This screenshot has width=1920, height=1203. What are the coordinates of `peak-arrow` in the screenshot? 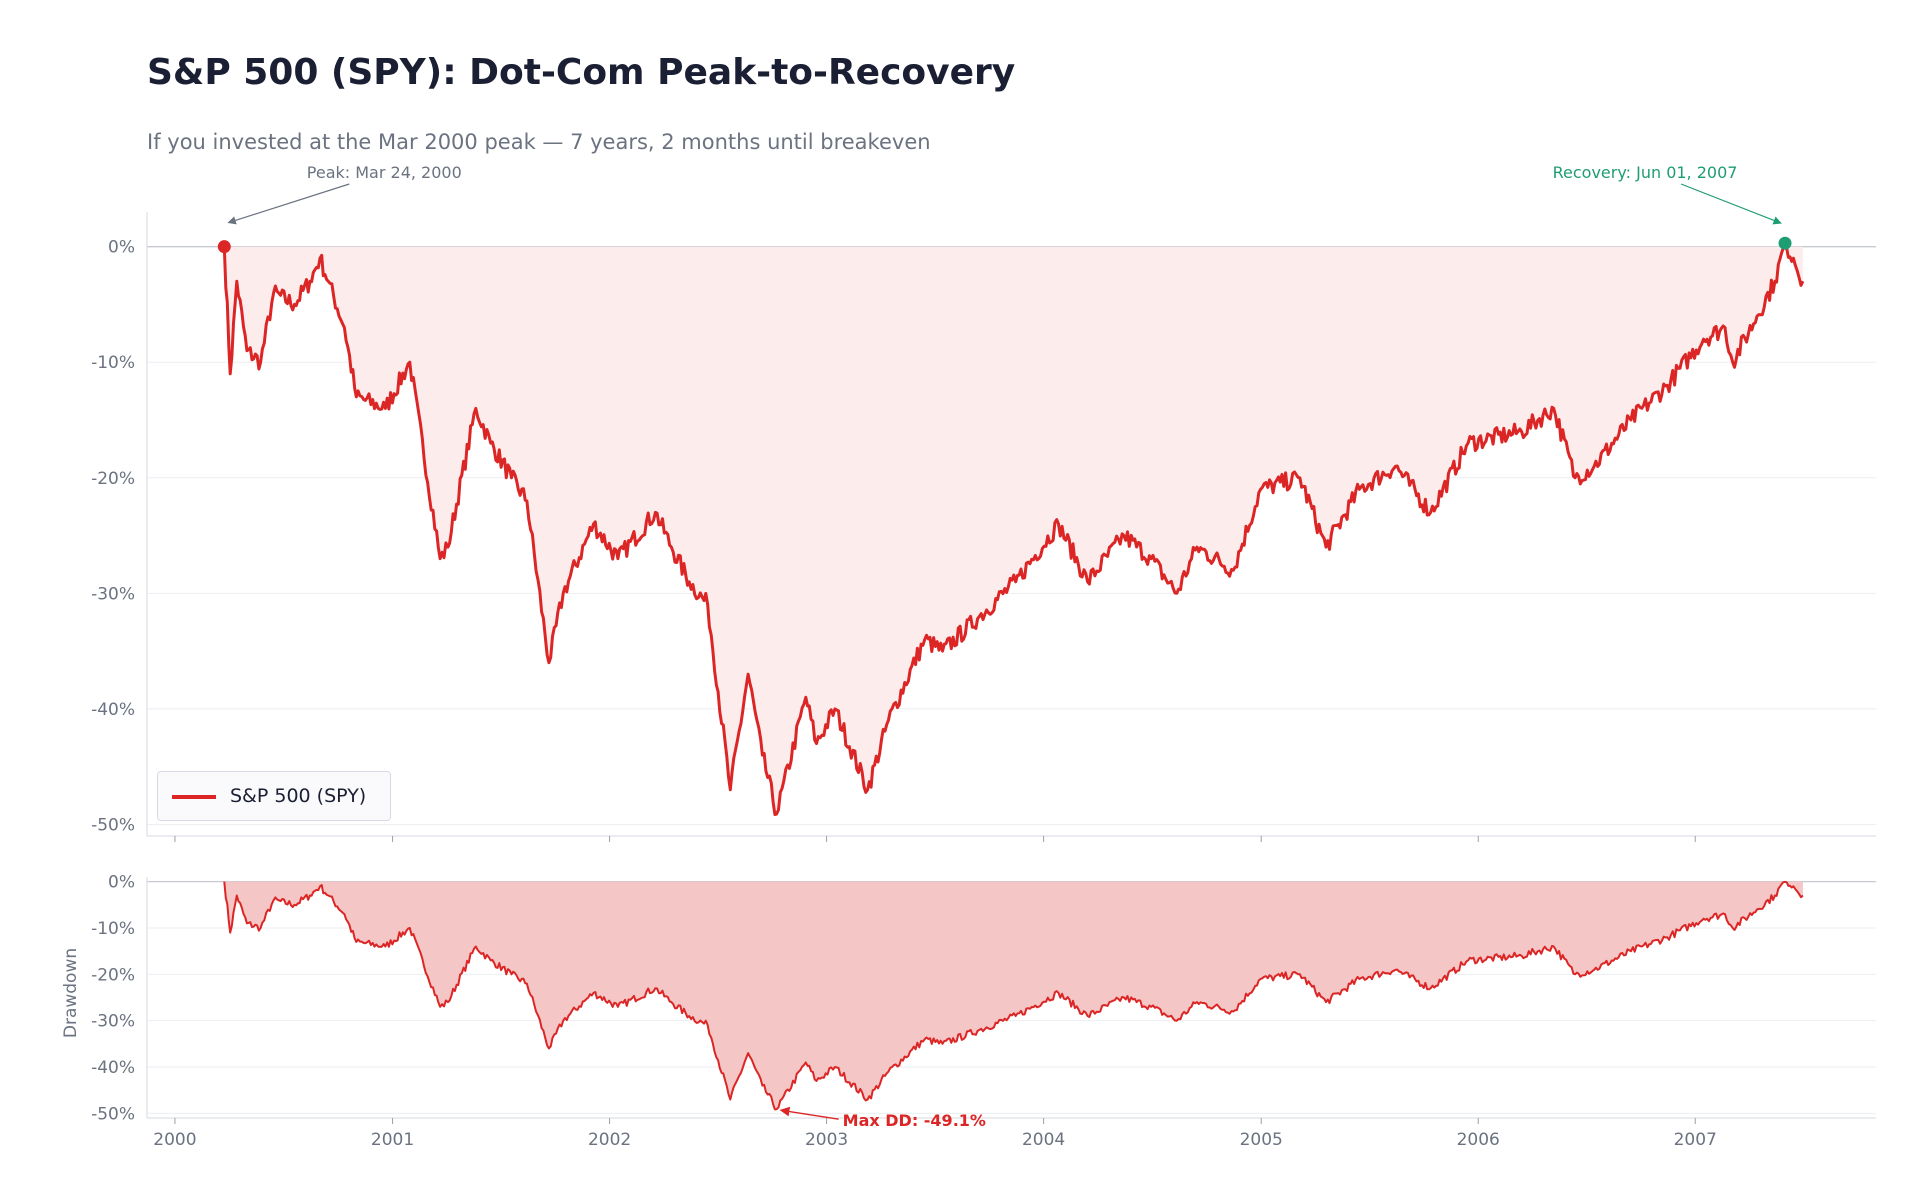 It's located at (288, 204).